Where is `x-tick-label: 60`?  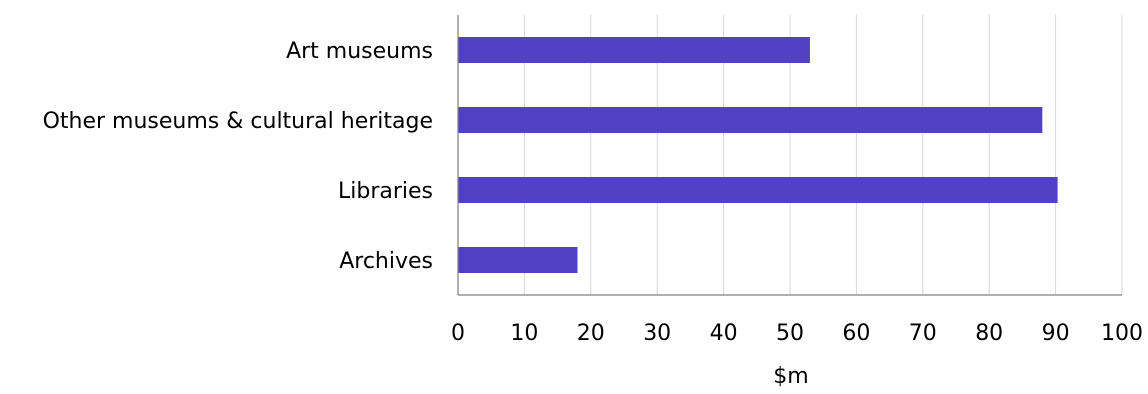
x-tick-label: 60 is located at coordinates (856, 333).